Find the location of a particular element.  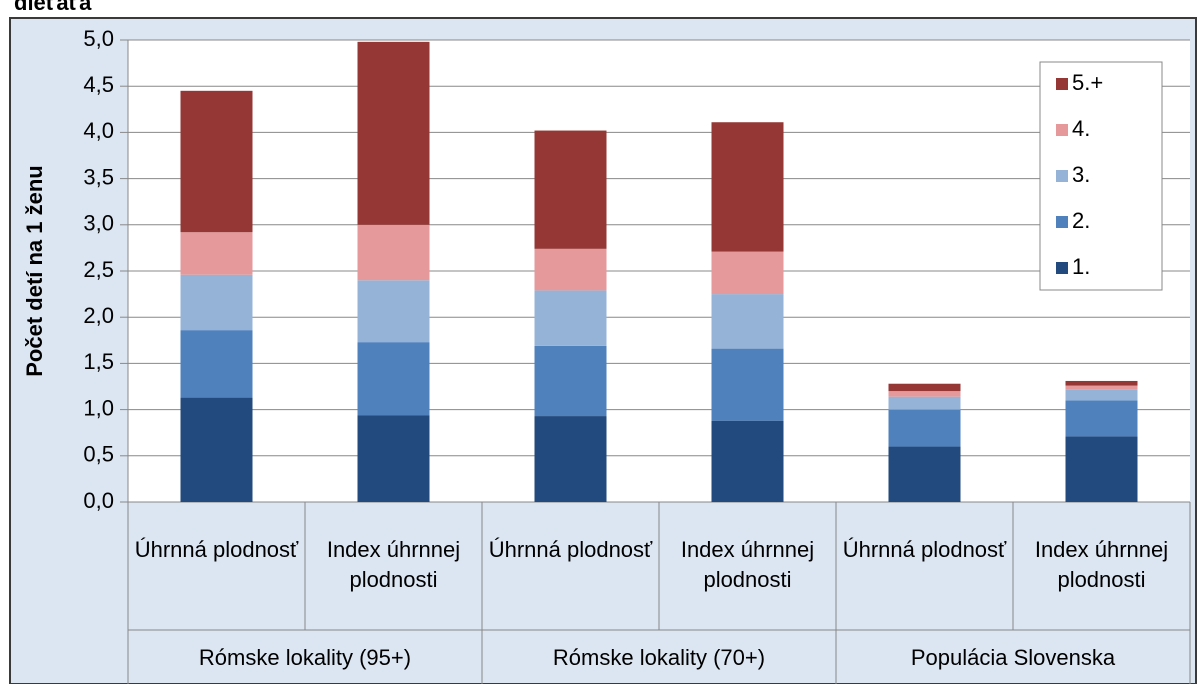

legend-label: 2. is located at coordinates (1081, 220).